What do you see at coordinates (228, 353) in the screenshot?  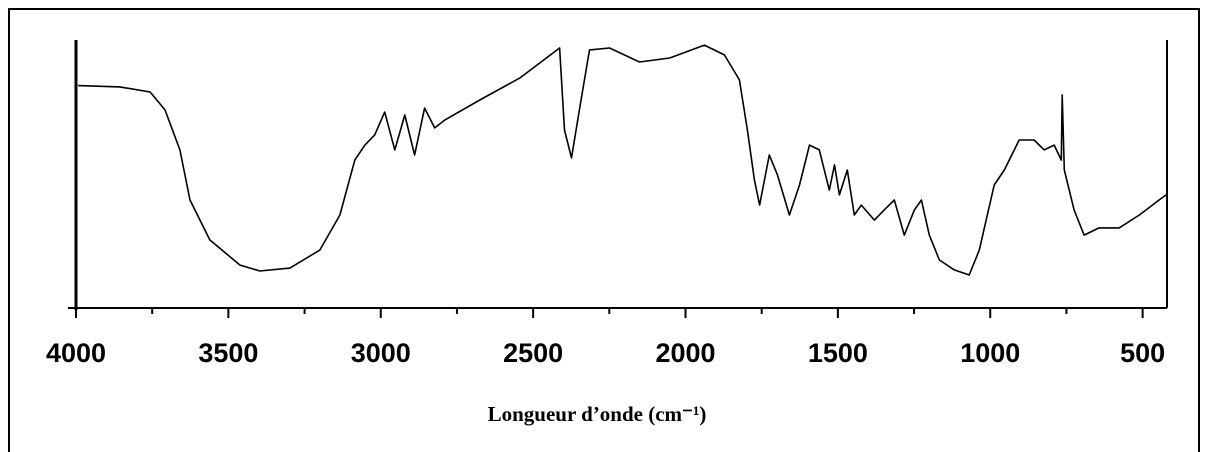 I see `x-tick-label: 3500` at bounding box center [228, 353].